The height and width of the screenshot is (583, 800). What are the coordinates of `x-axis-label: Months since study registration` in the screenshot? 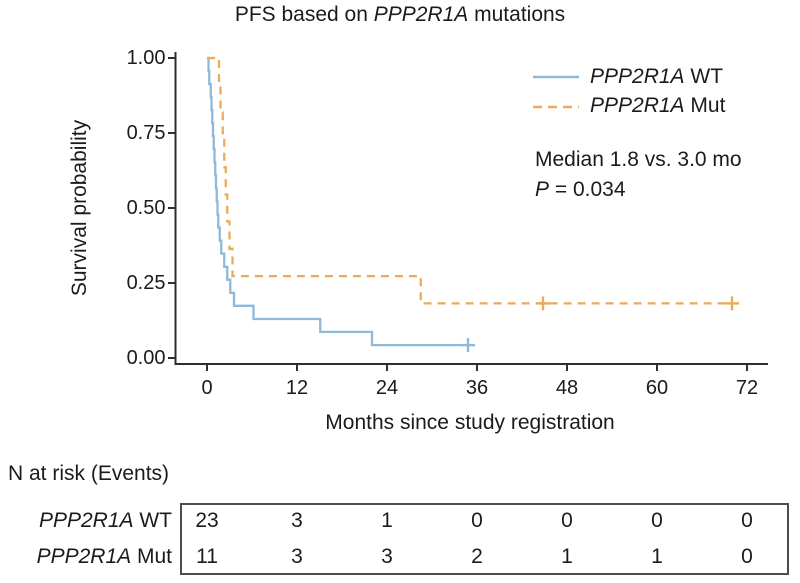 It's located at (470, 422).